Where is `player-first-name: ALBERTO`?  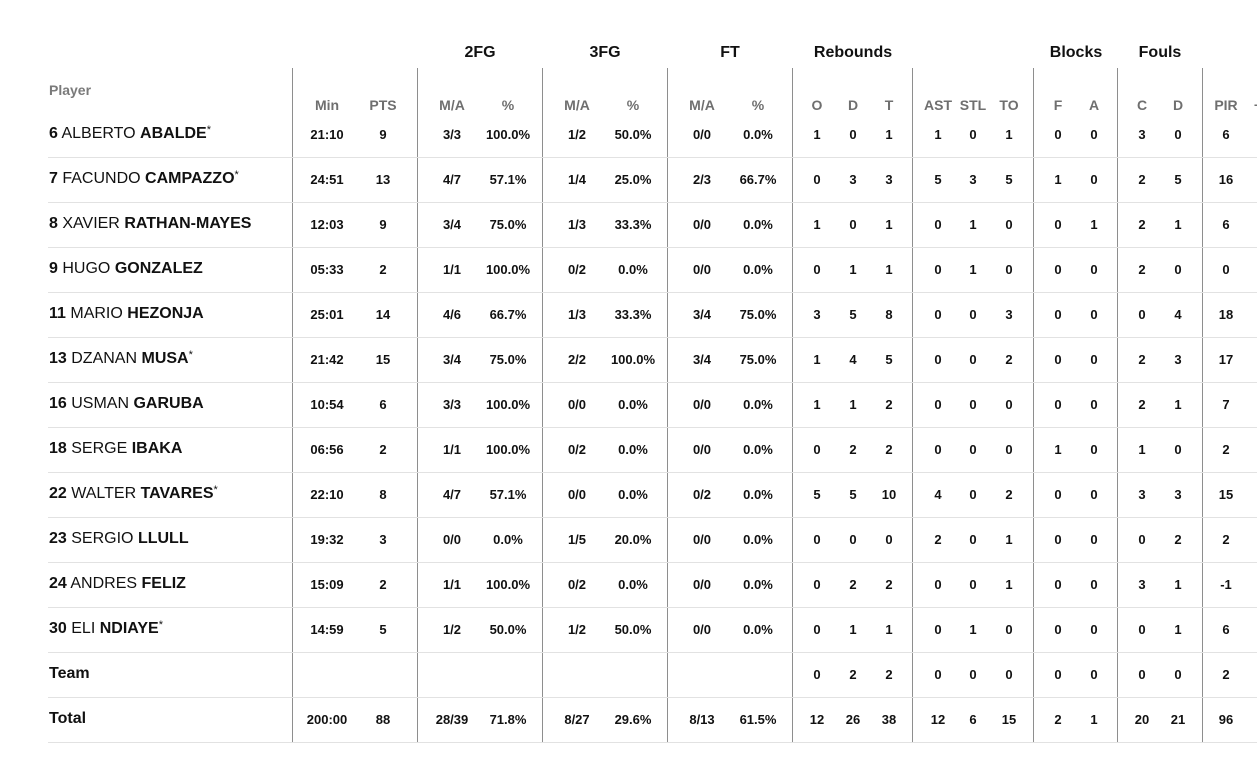 player-first-name: ALBERTO is located at coordinates (98, 133).